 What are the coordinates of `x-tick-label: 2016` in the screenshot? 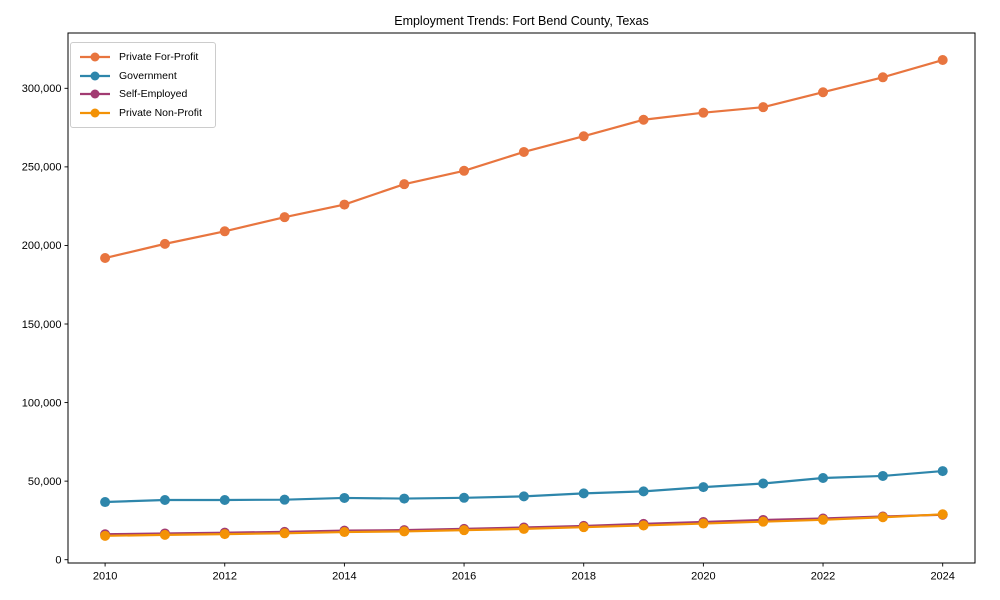 It's located at (464, 577).